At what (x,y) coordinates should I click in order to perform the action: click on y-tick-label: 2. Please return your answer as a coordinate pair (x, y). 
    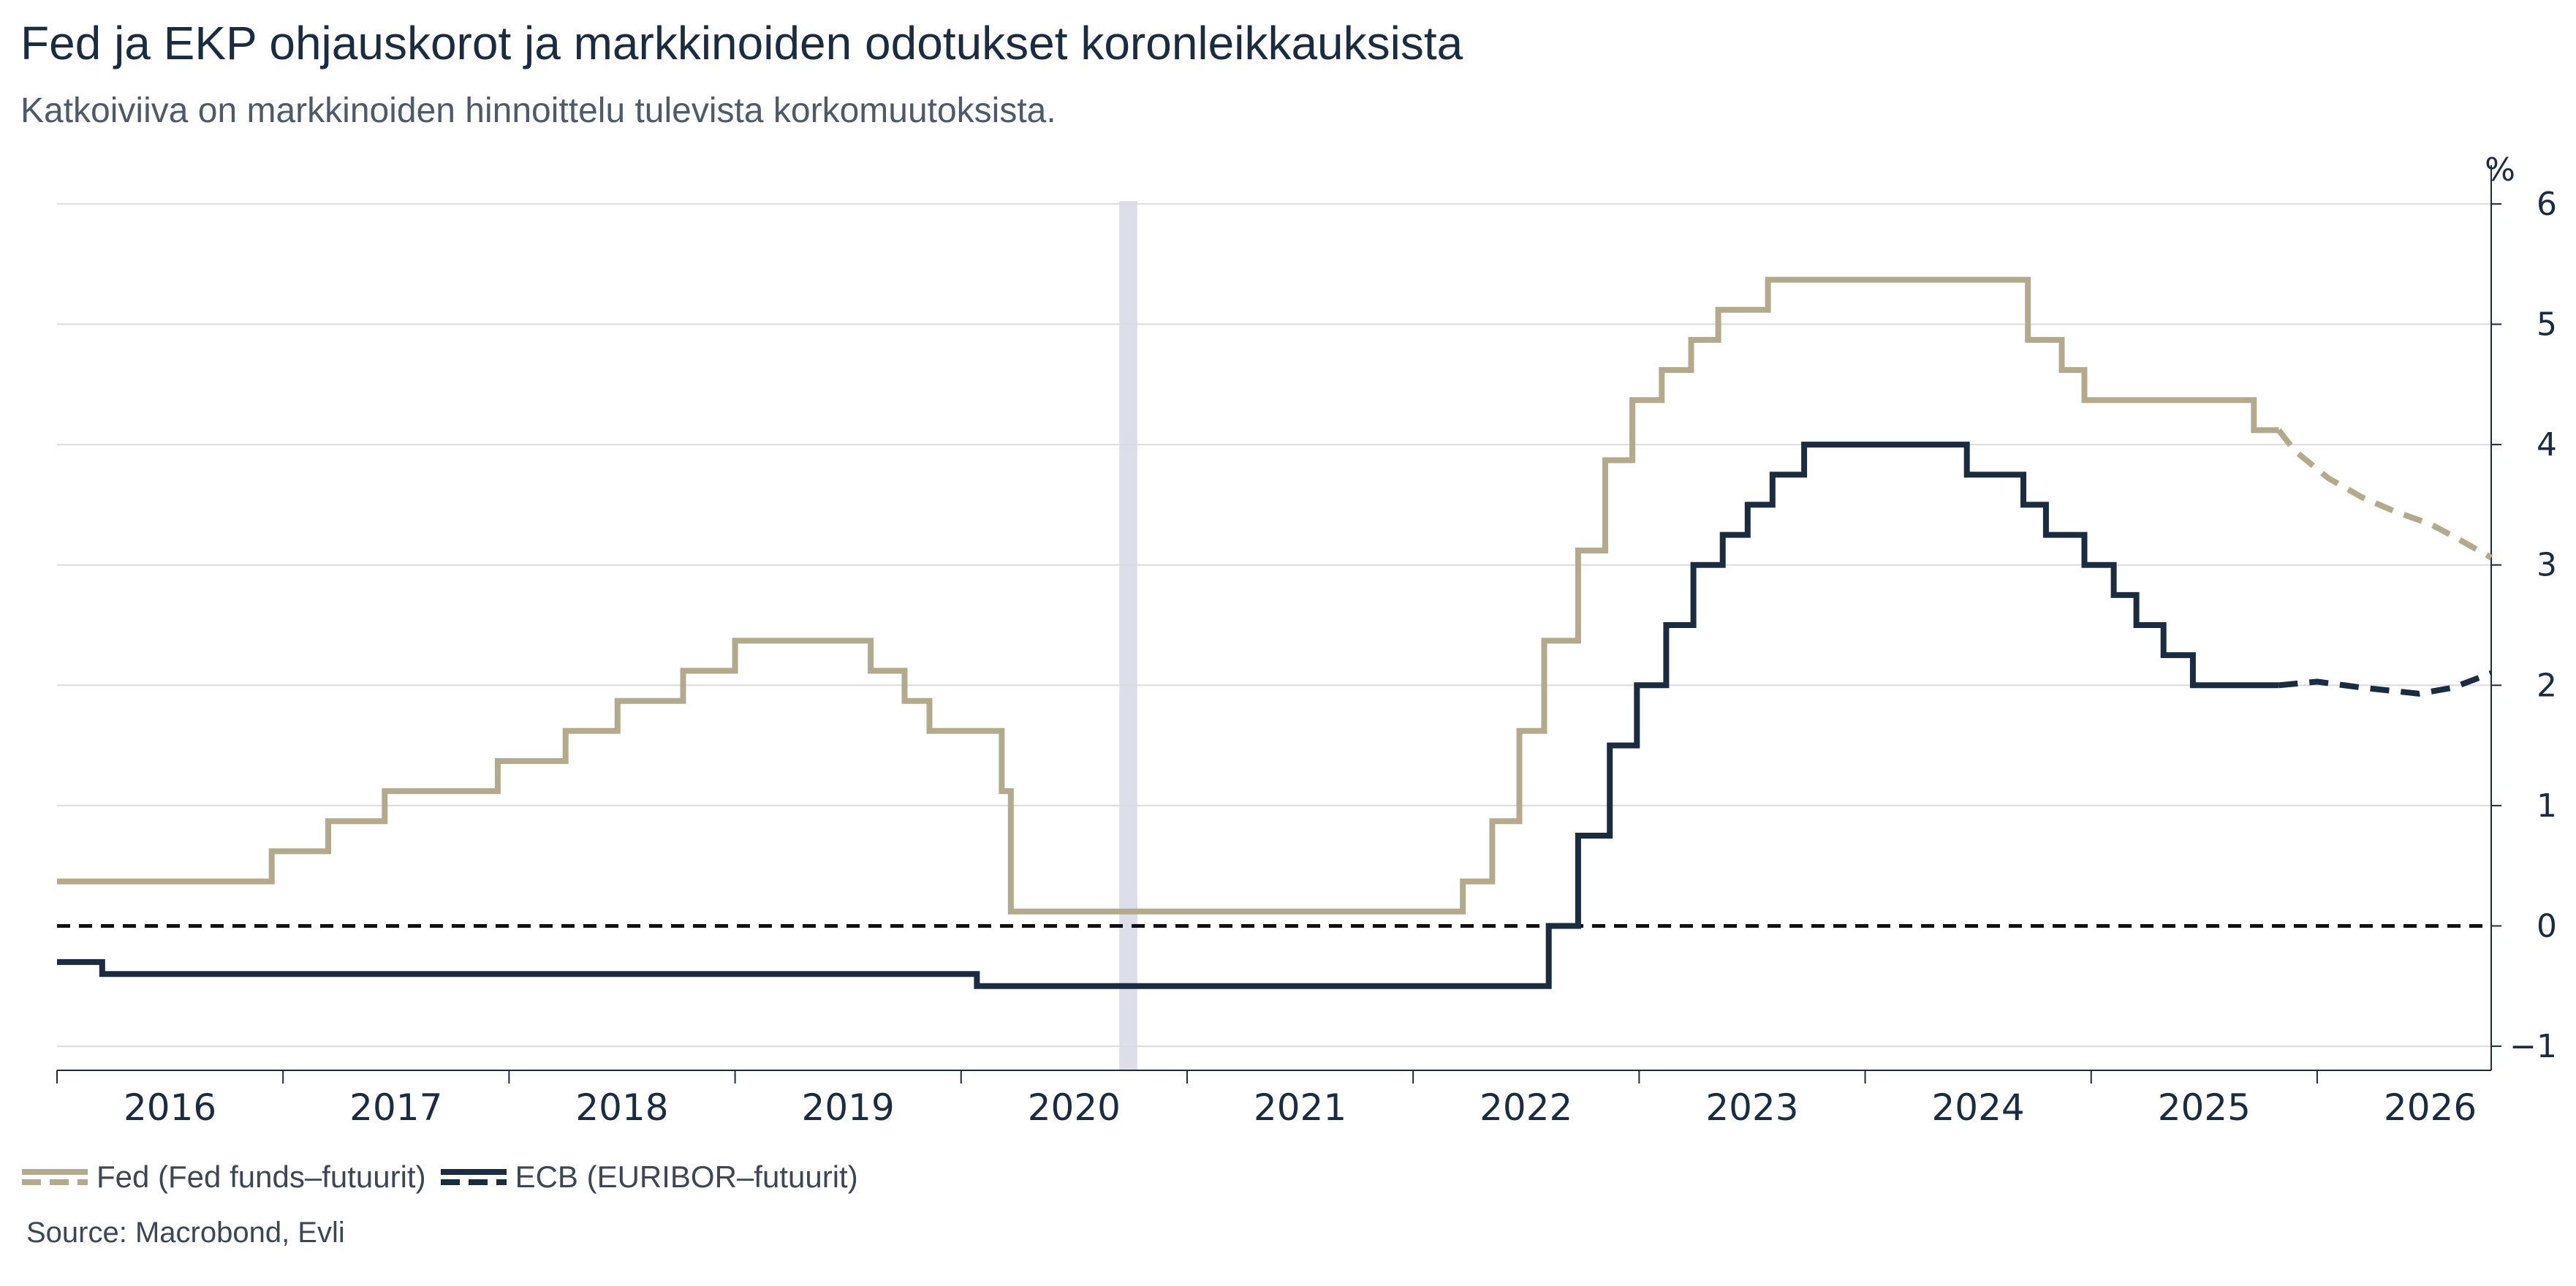
    Looking at the image, I should click on (2547, 685).